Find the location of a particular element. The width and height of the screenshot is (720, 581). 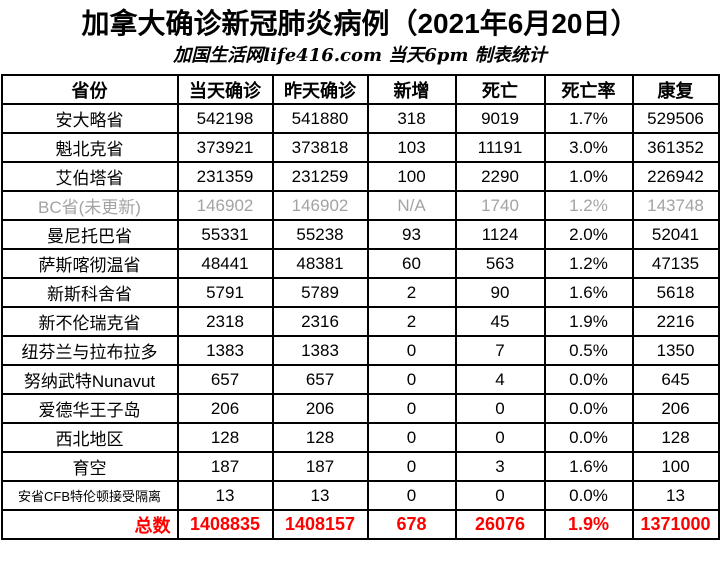

province-cell: 努纳武特Nunavut is located at coordinates (89, 379).